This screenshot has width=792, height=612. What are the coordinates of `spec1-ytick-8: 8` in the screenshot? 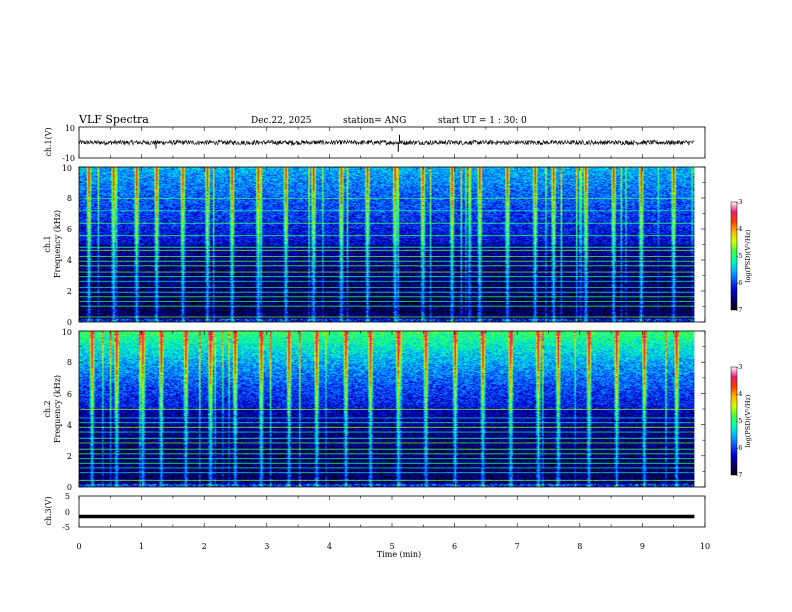 It's located at (69, 198).